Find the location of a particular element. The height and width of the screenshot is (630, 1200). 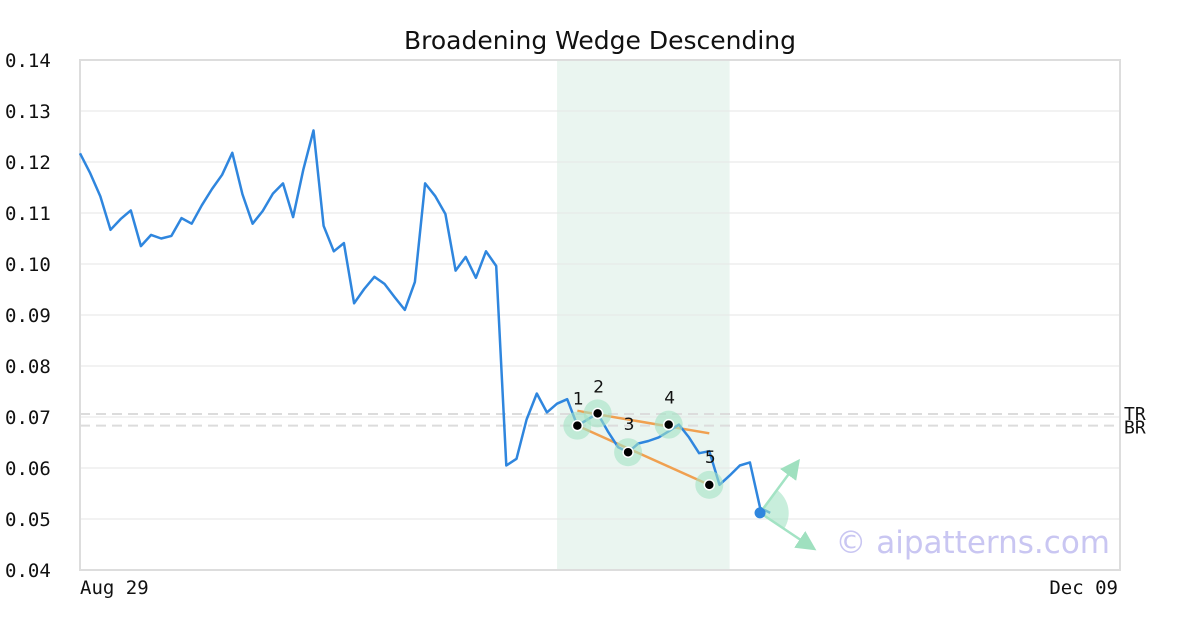

y-tick-label: 0.05 is located at coordinates (28, 520).